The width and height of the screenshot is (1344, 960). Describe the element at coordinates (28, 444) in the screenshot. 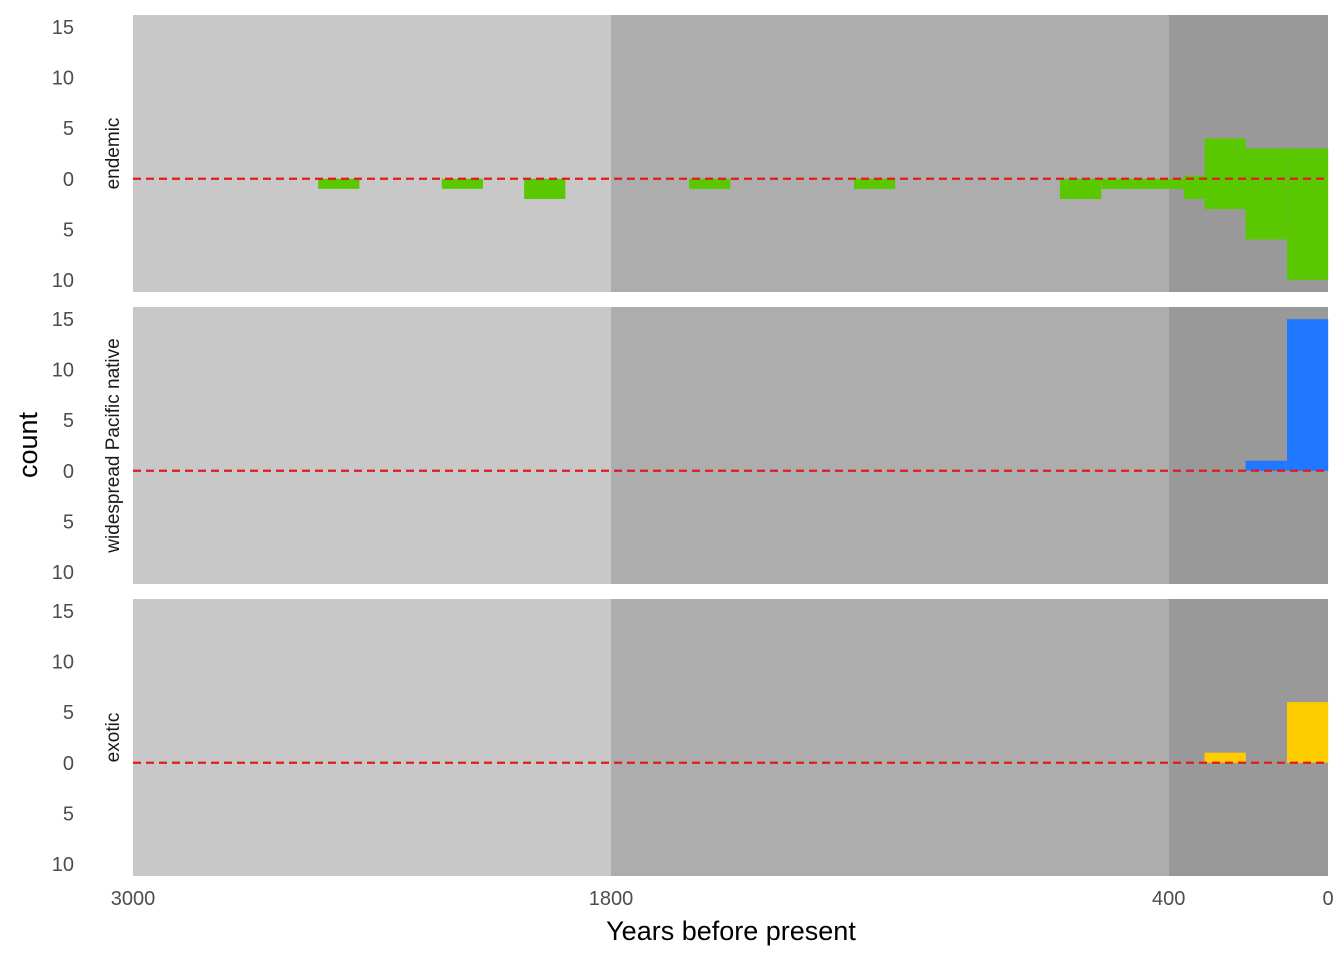

I see `y-axis-title: count` at that location.